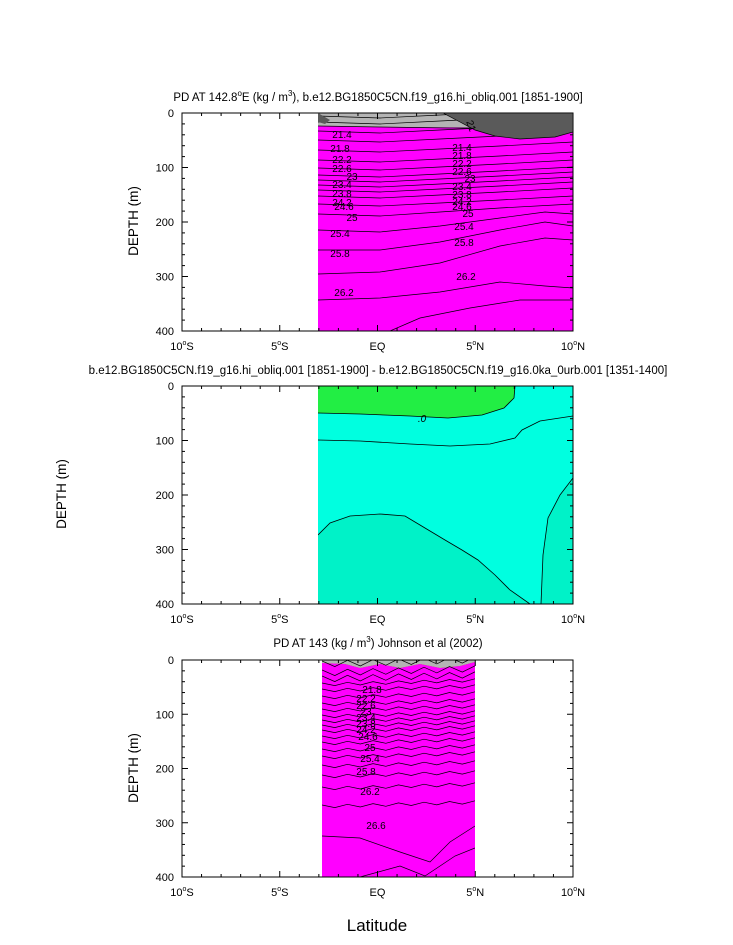 The height and width of the screenshot is (945, 733). I want to click on panel2-line-c, so click(424, 558).